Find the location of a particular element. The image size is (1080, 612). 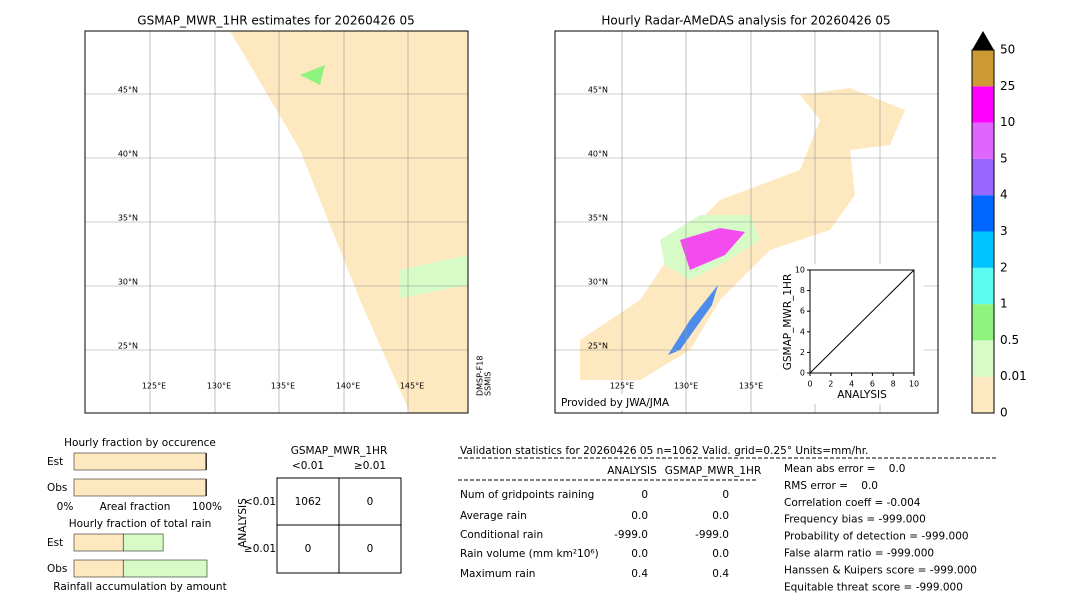

x-tick-label: 4 is located at coordinates (851, 384).